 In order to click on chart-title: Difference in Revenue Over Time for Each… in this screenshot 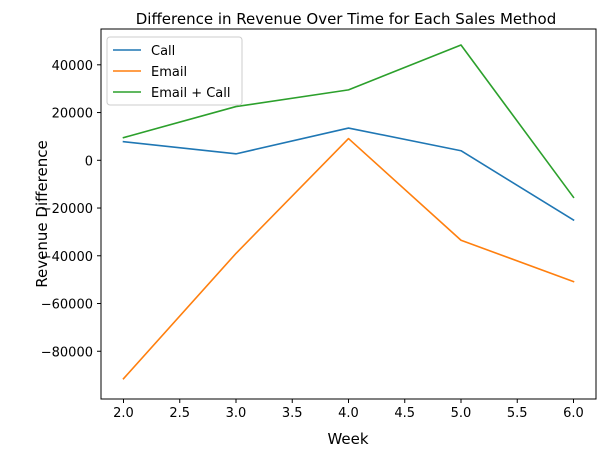, I will do `click(346, 19)`.